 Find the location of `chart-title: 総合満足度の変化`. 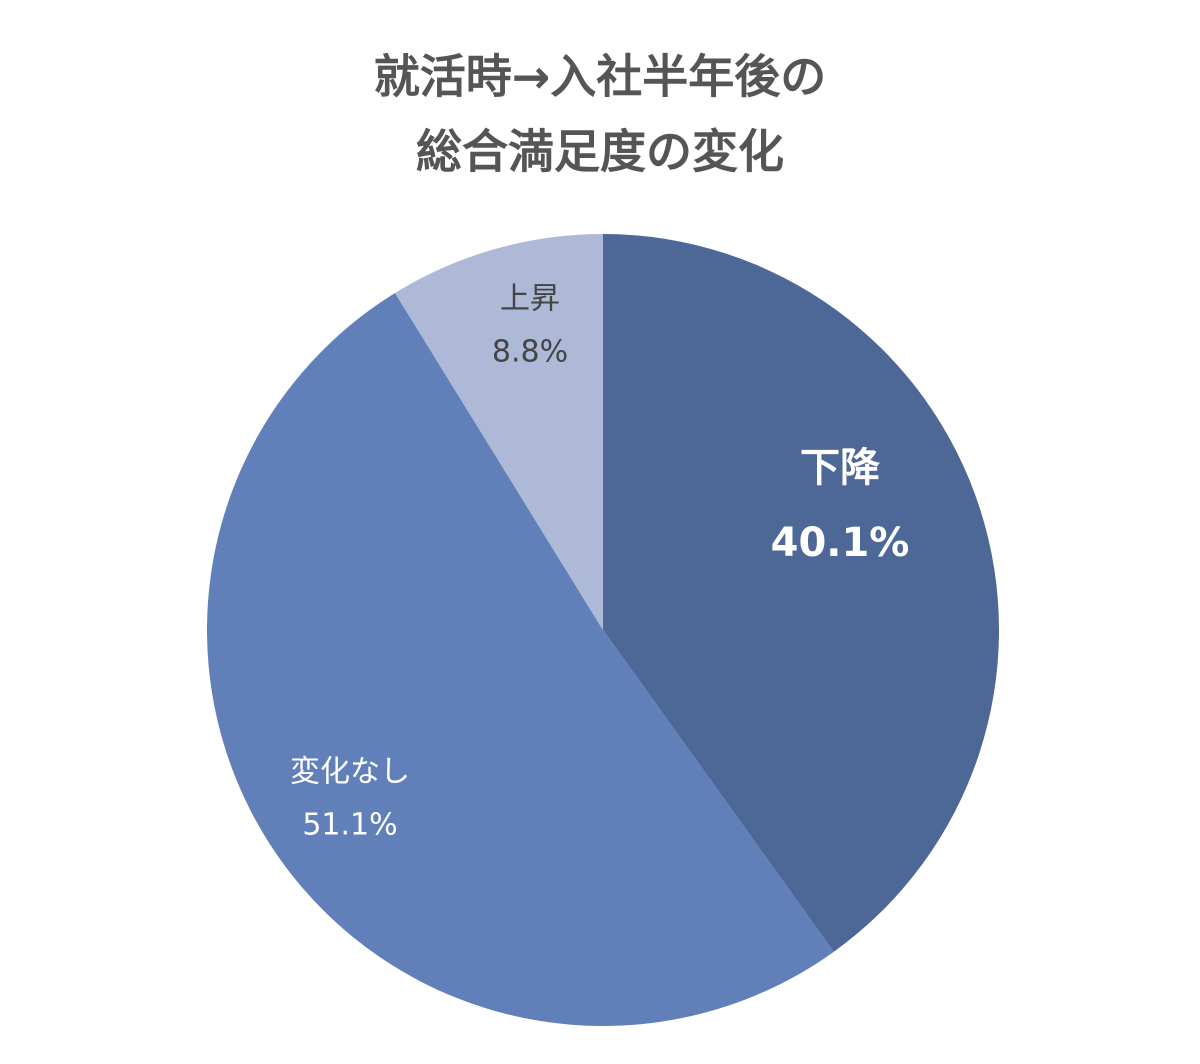

chart-title: 総合満足度の変化 is located at coordinates (600, 152).